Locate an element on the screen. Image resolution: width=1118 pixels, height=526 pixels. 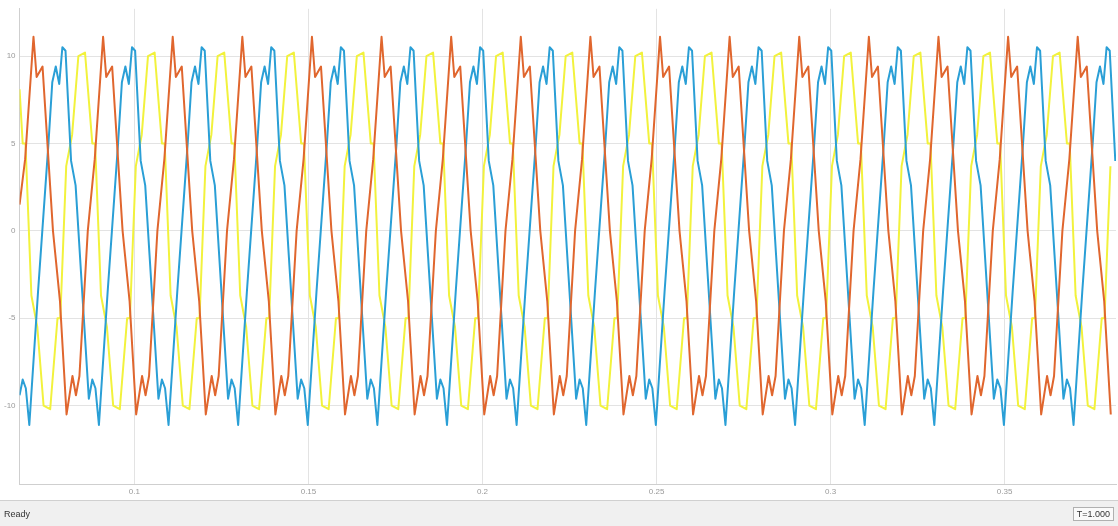
x-tick-label: 0.35 is located at coordinates (1004, 492).